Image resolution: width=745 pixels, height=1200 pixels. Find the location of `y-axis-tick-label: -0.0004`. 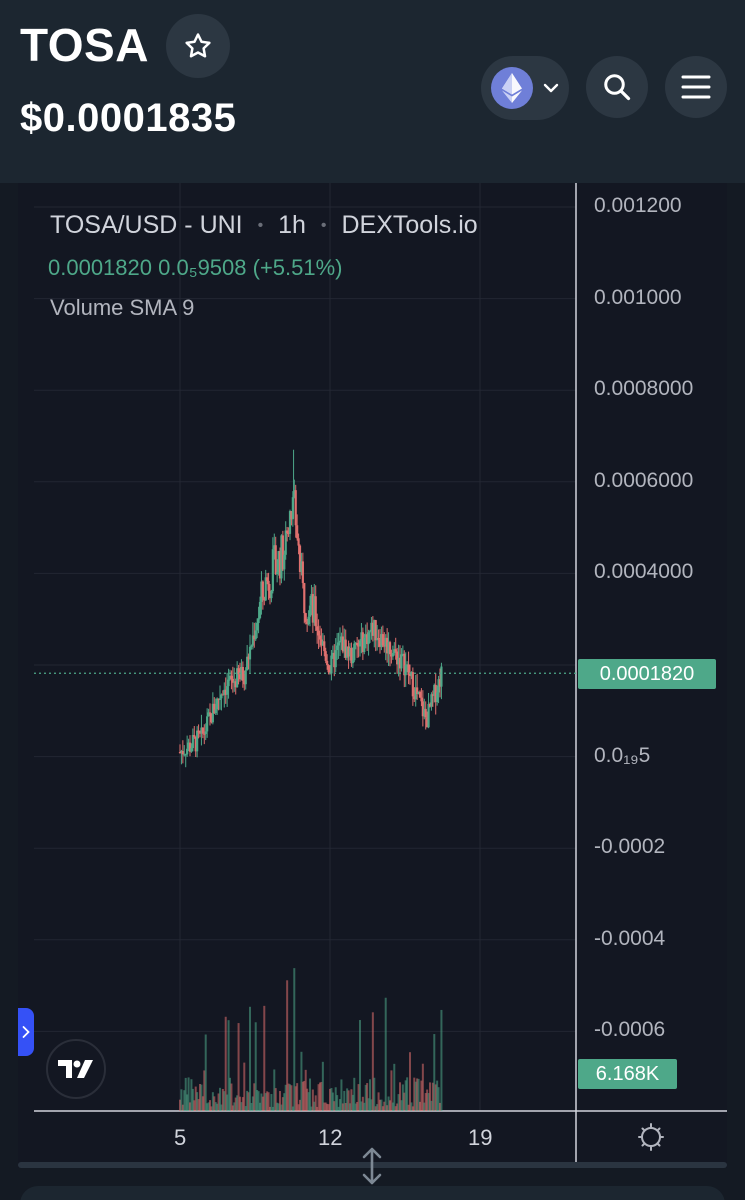

y-axis-tick-label: -0.0004 is located at coordinates (630, 938).